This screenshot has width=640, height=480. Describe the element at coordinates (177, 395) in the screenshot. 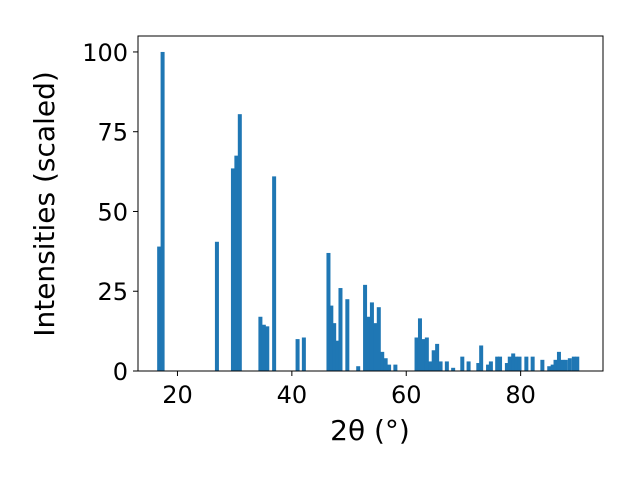

I see `x-tick-label: 20` at that location.